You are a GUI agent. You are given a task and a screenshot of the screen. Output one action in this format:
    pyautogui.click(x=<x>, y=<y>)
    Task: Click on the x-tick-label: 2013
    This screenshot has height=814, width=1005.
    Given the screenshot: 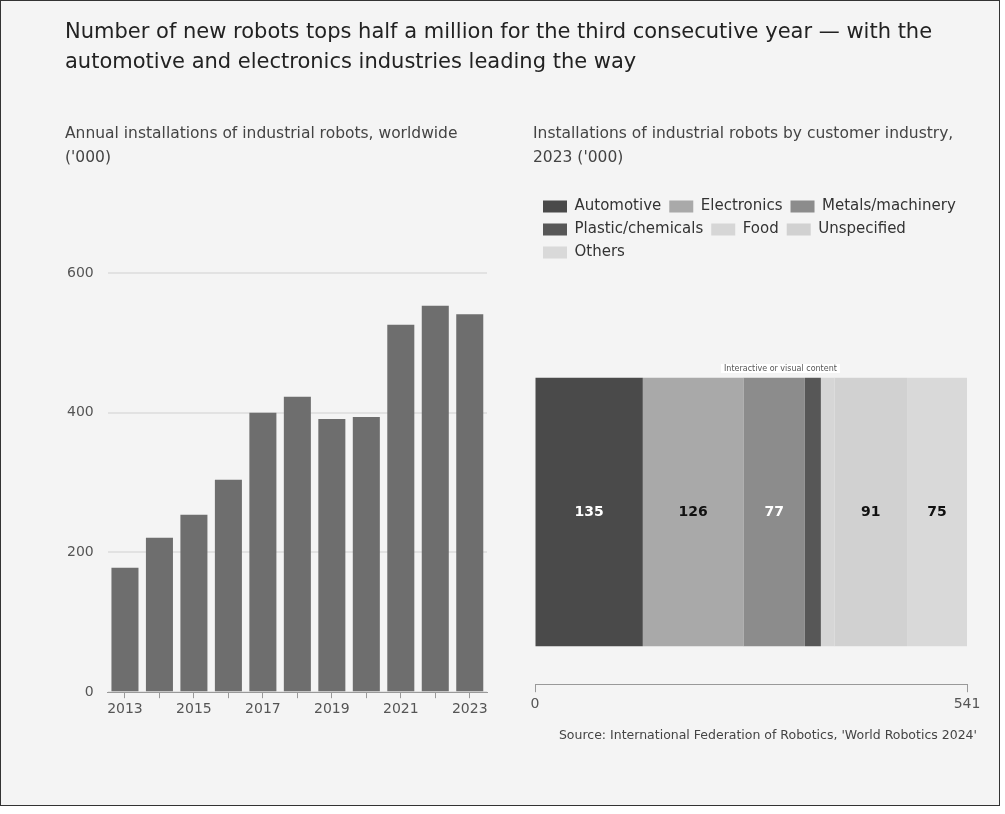 What is the action you would take?
    pyautogui.click(x=125, y=708)
    